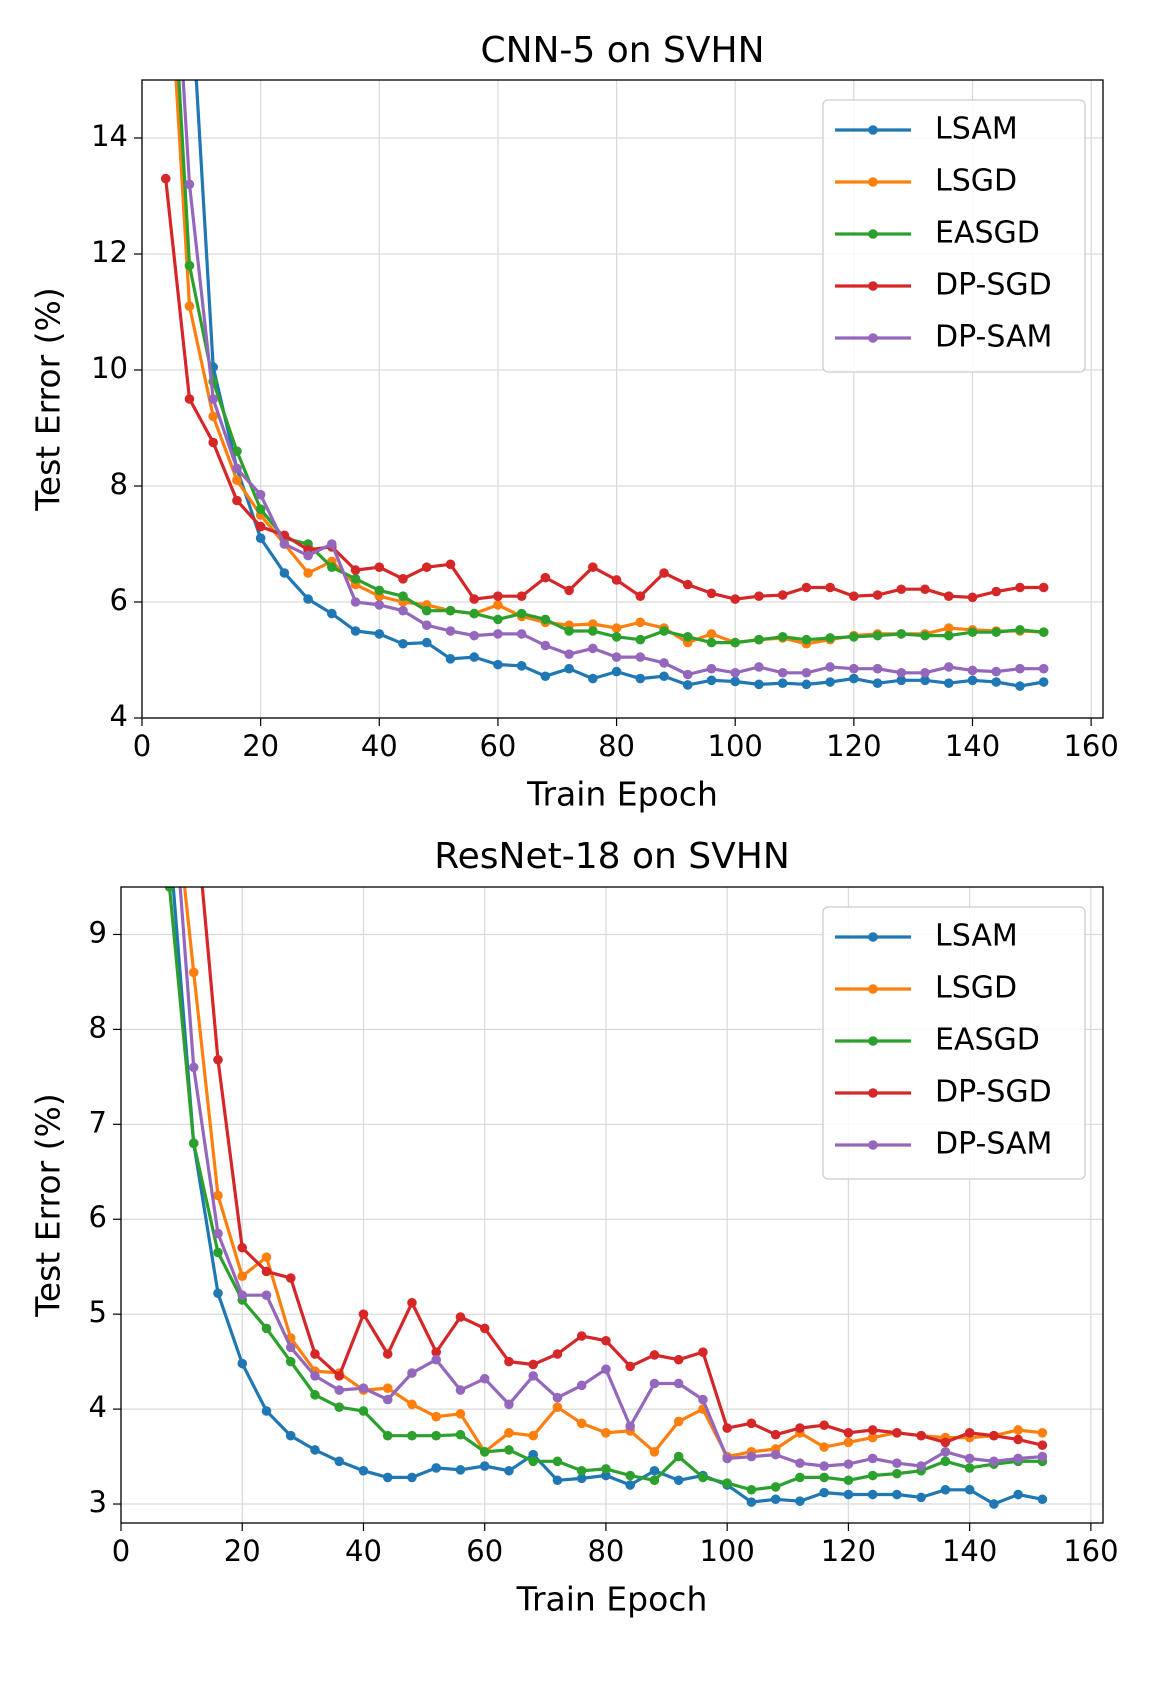  What do you see at coordinates (612, 1599) in the screenshot?
I see `x-axis-label: Train Epoch` at bounding box center [612, 1599].